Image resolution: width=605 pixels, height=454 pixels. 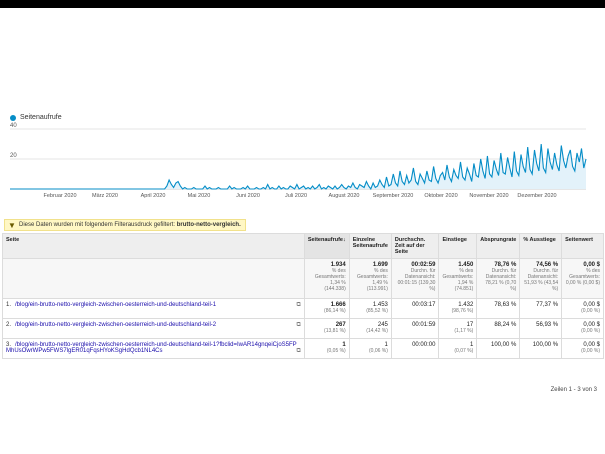 I want to click on col-header-unique: Einzelne Seitenaufrufe, so click(x=370, y=246).